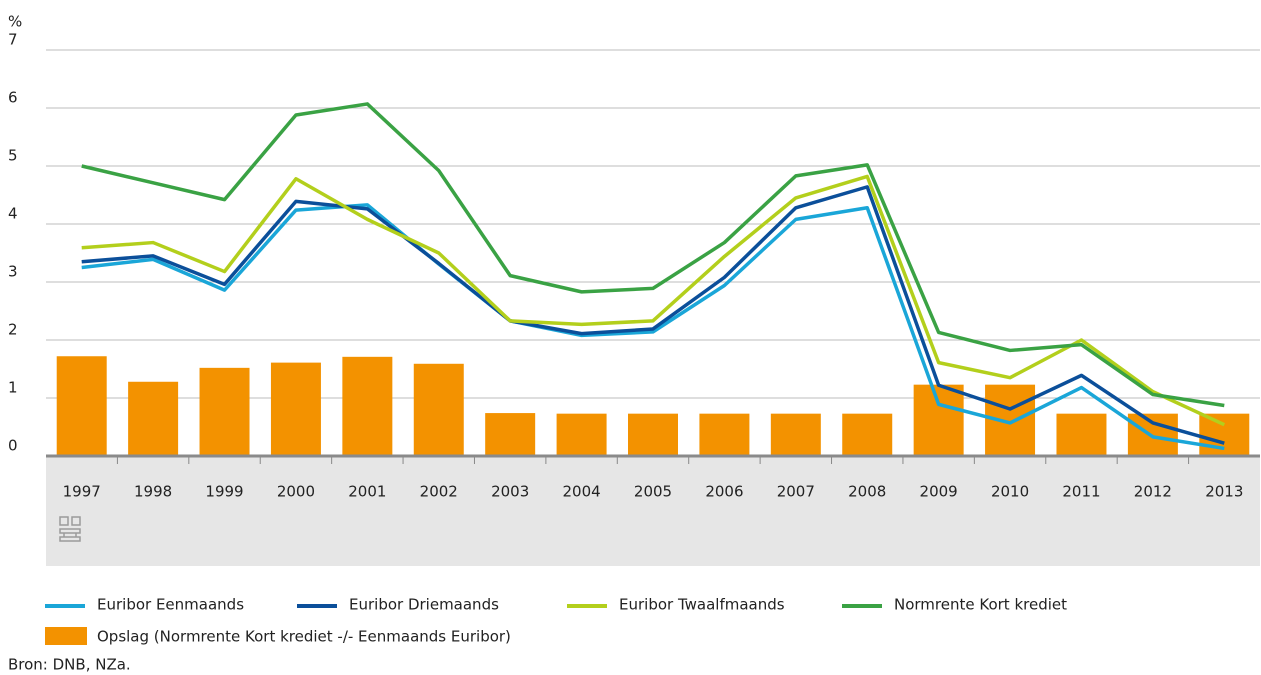  I want to click on y-tick-label: 1, so click(13, 388).